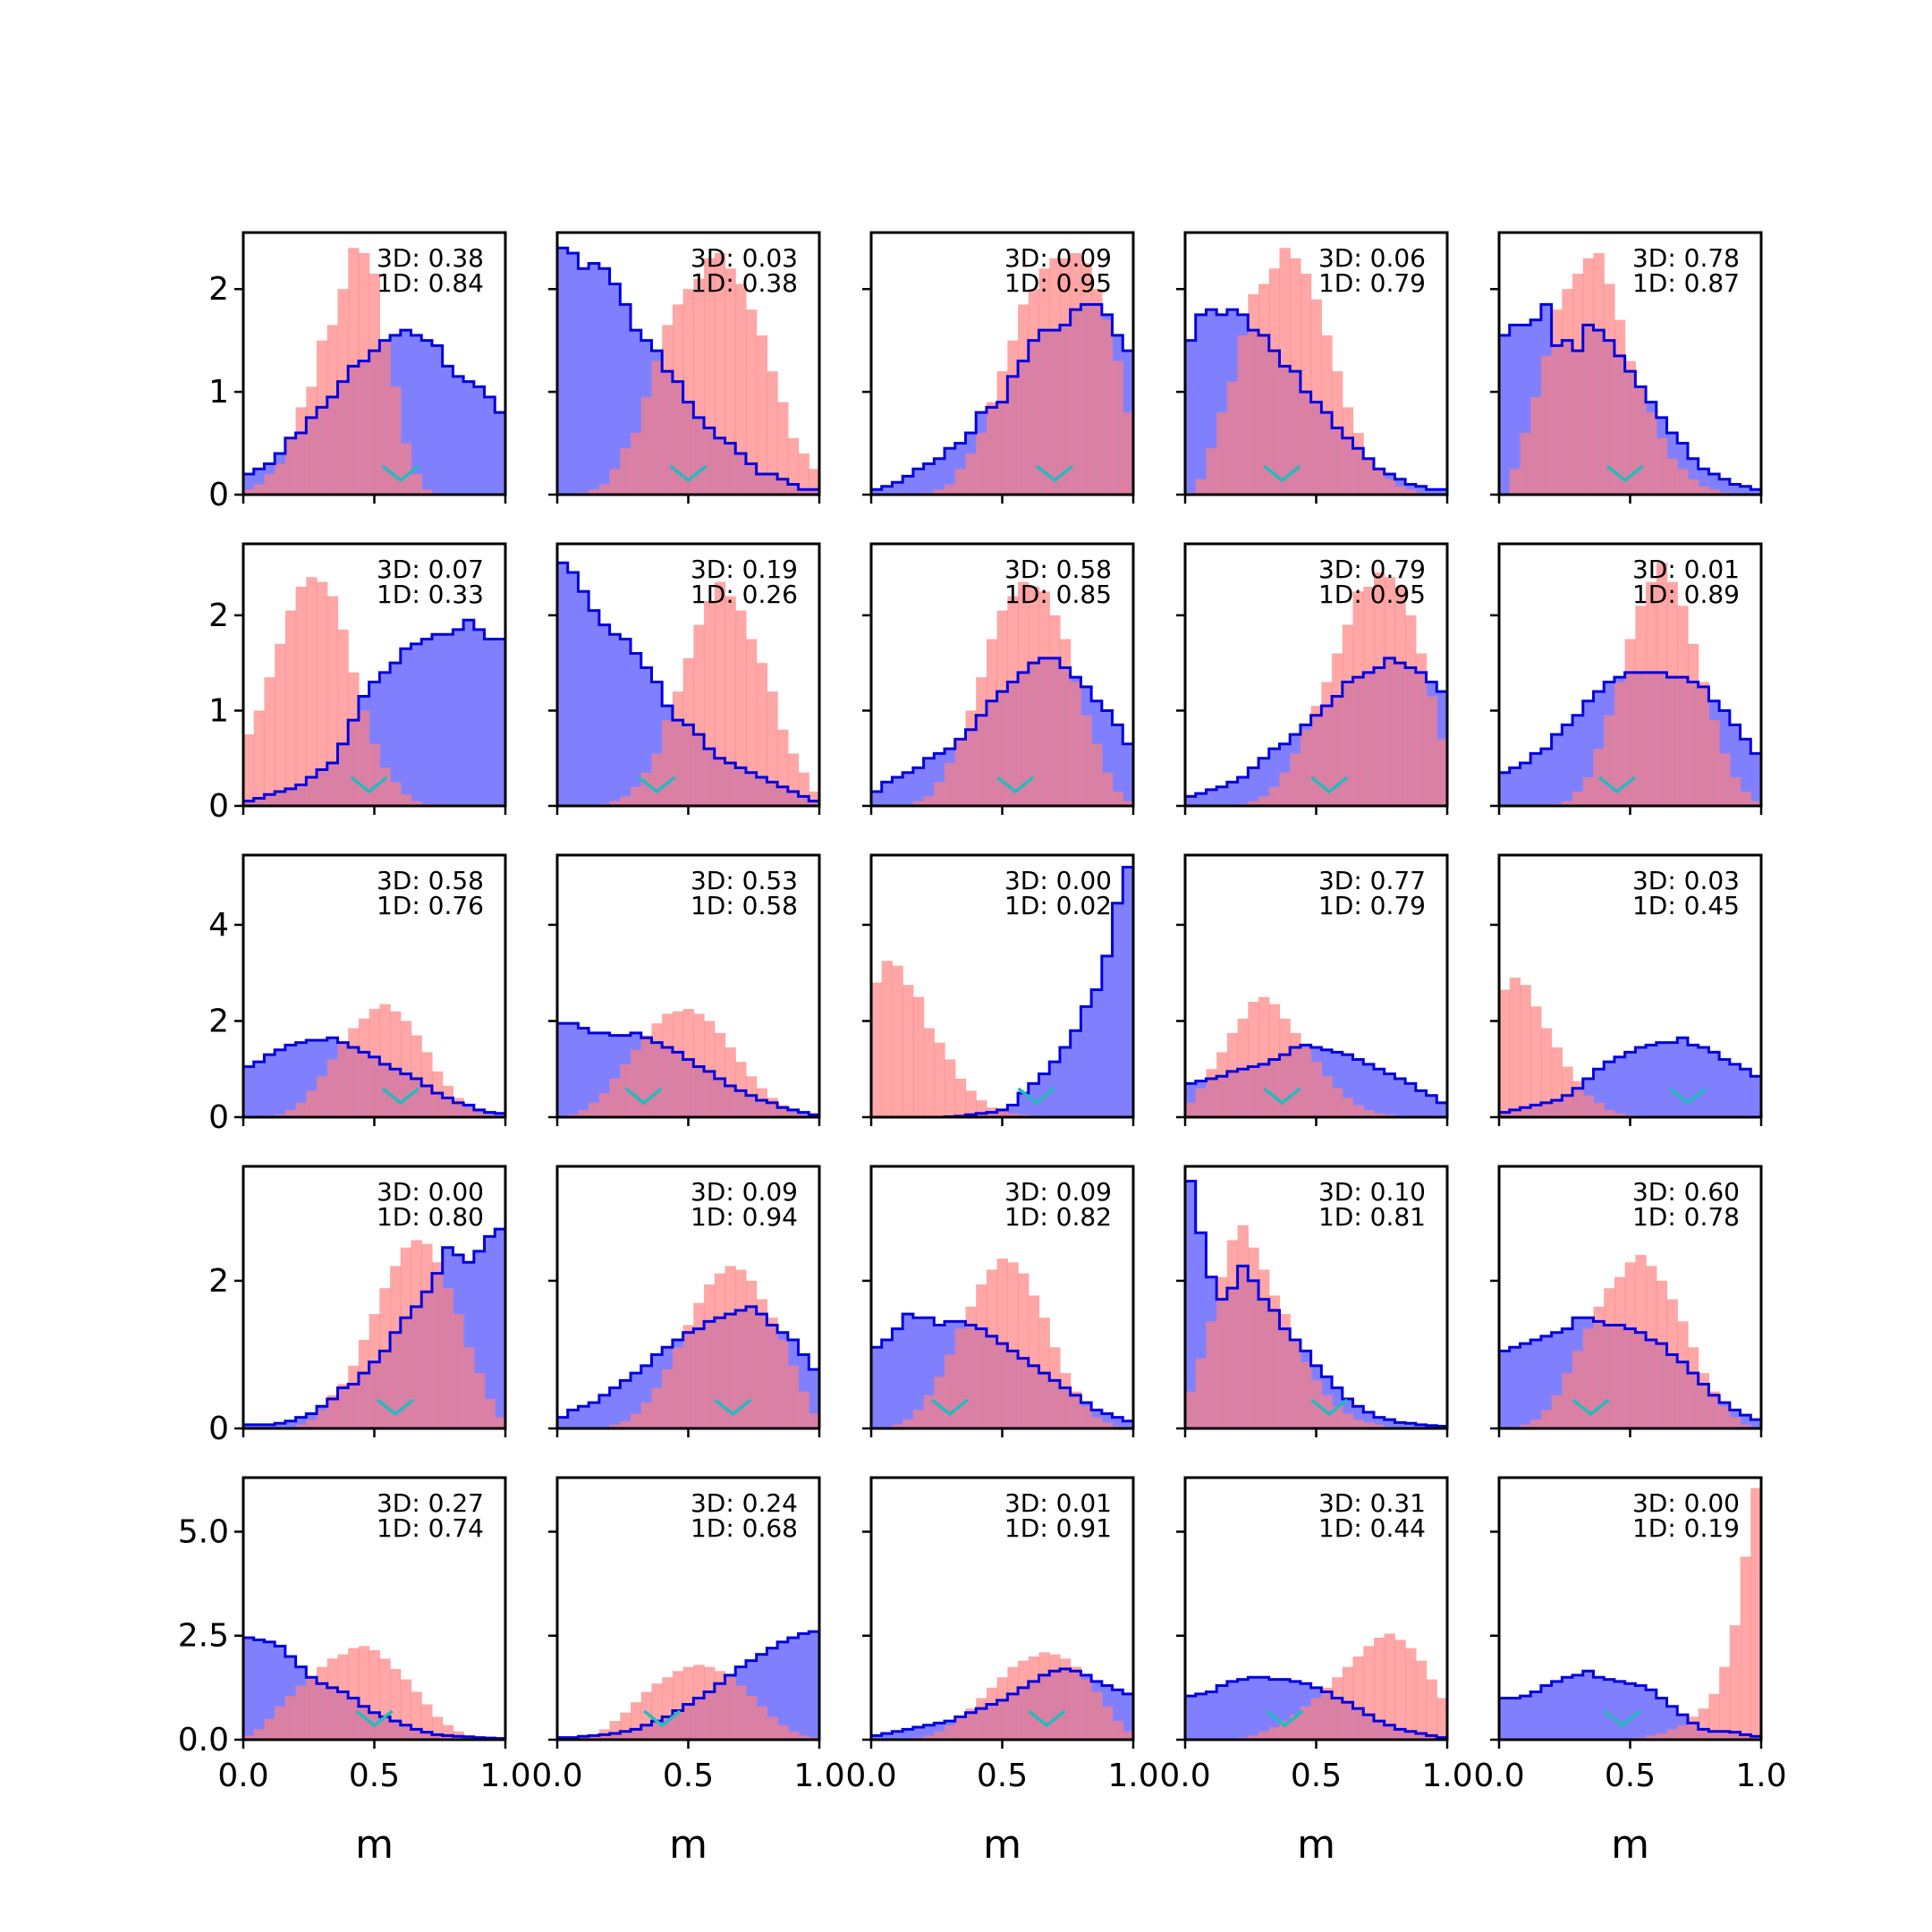  I want to click on annotation-1d: 1D: 0.94, so click(744, 1217).